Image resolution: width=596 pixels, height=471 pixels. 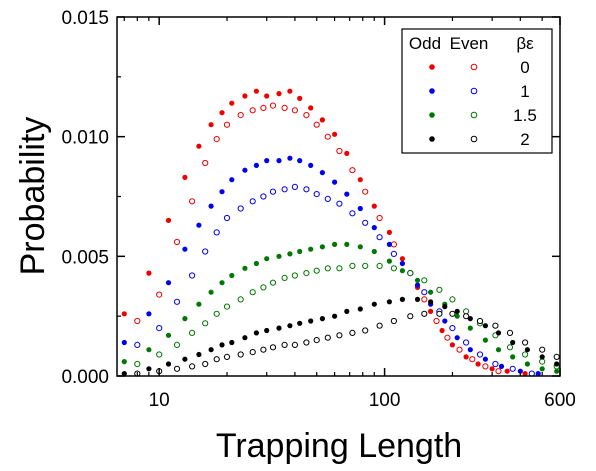 What do you see at coordinates (469, 43) in the screenshot?
I see `legend-header: Even` at bounding box center [469, 43].